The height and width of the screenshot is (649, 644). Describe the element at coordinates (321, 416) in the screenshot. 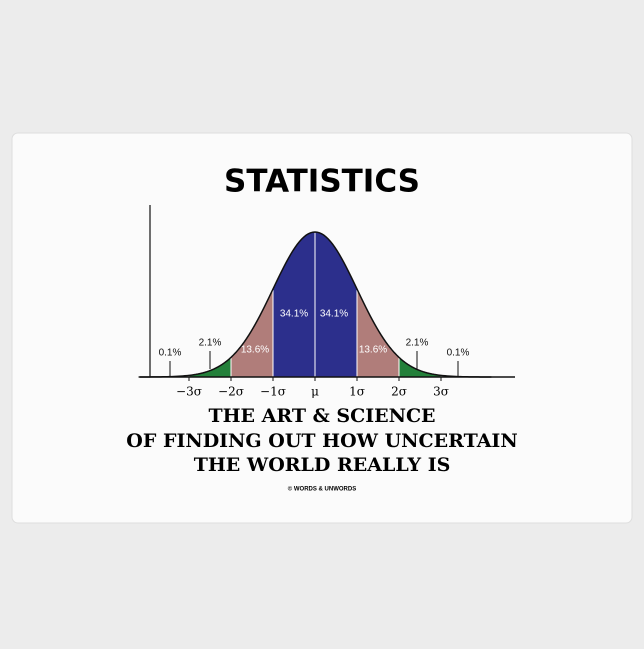

I see `subtitle-line: THE ART & SCIENCE` at that location.